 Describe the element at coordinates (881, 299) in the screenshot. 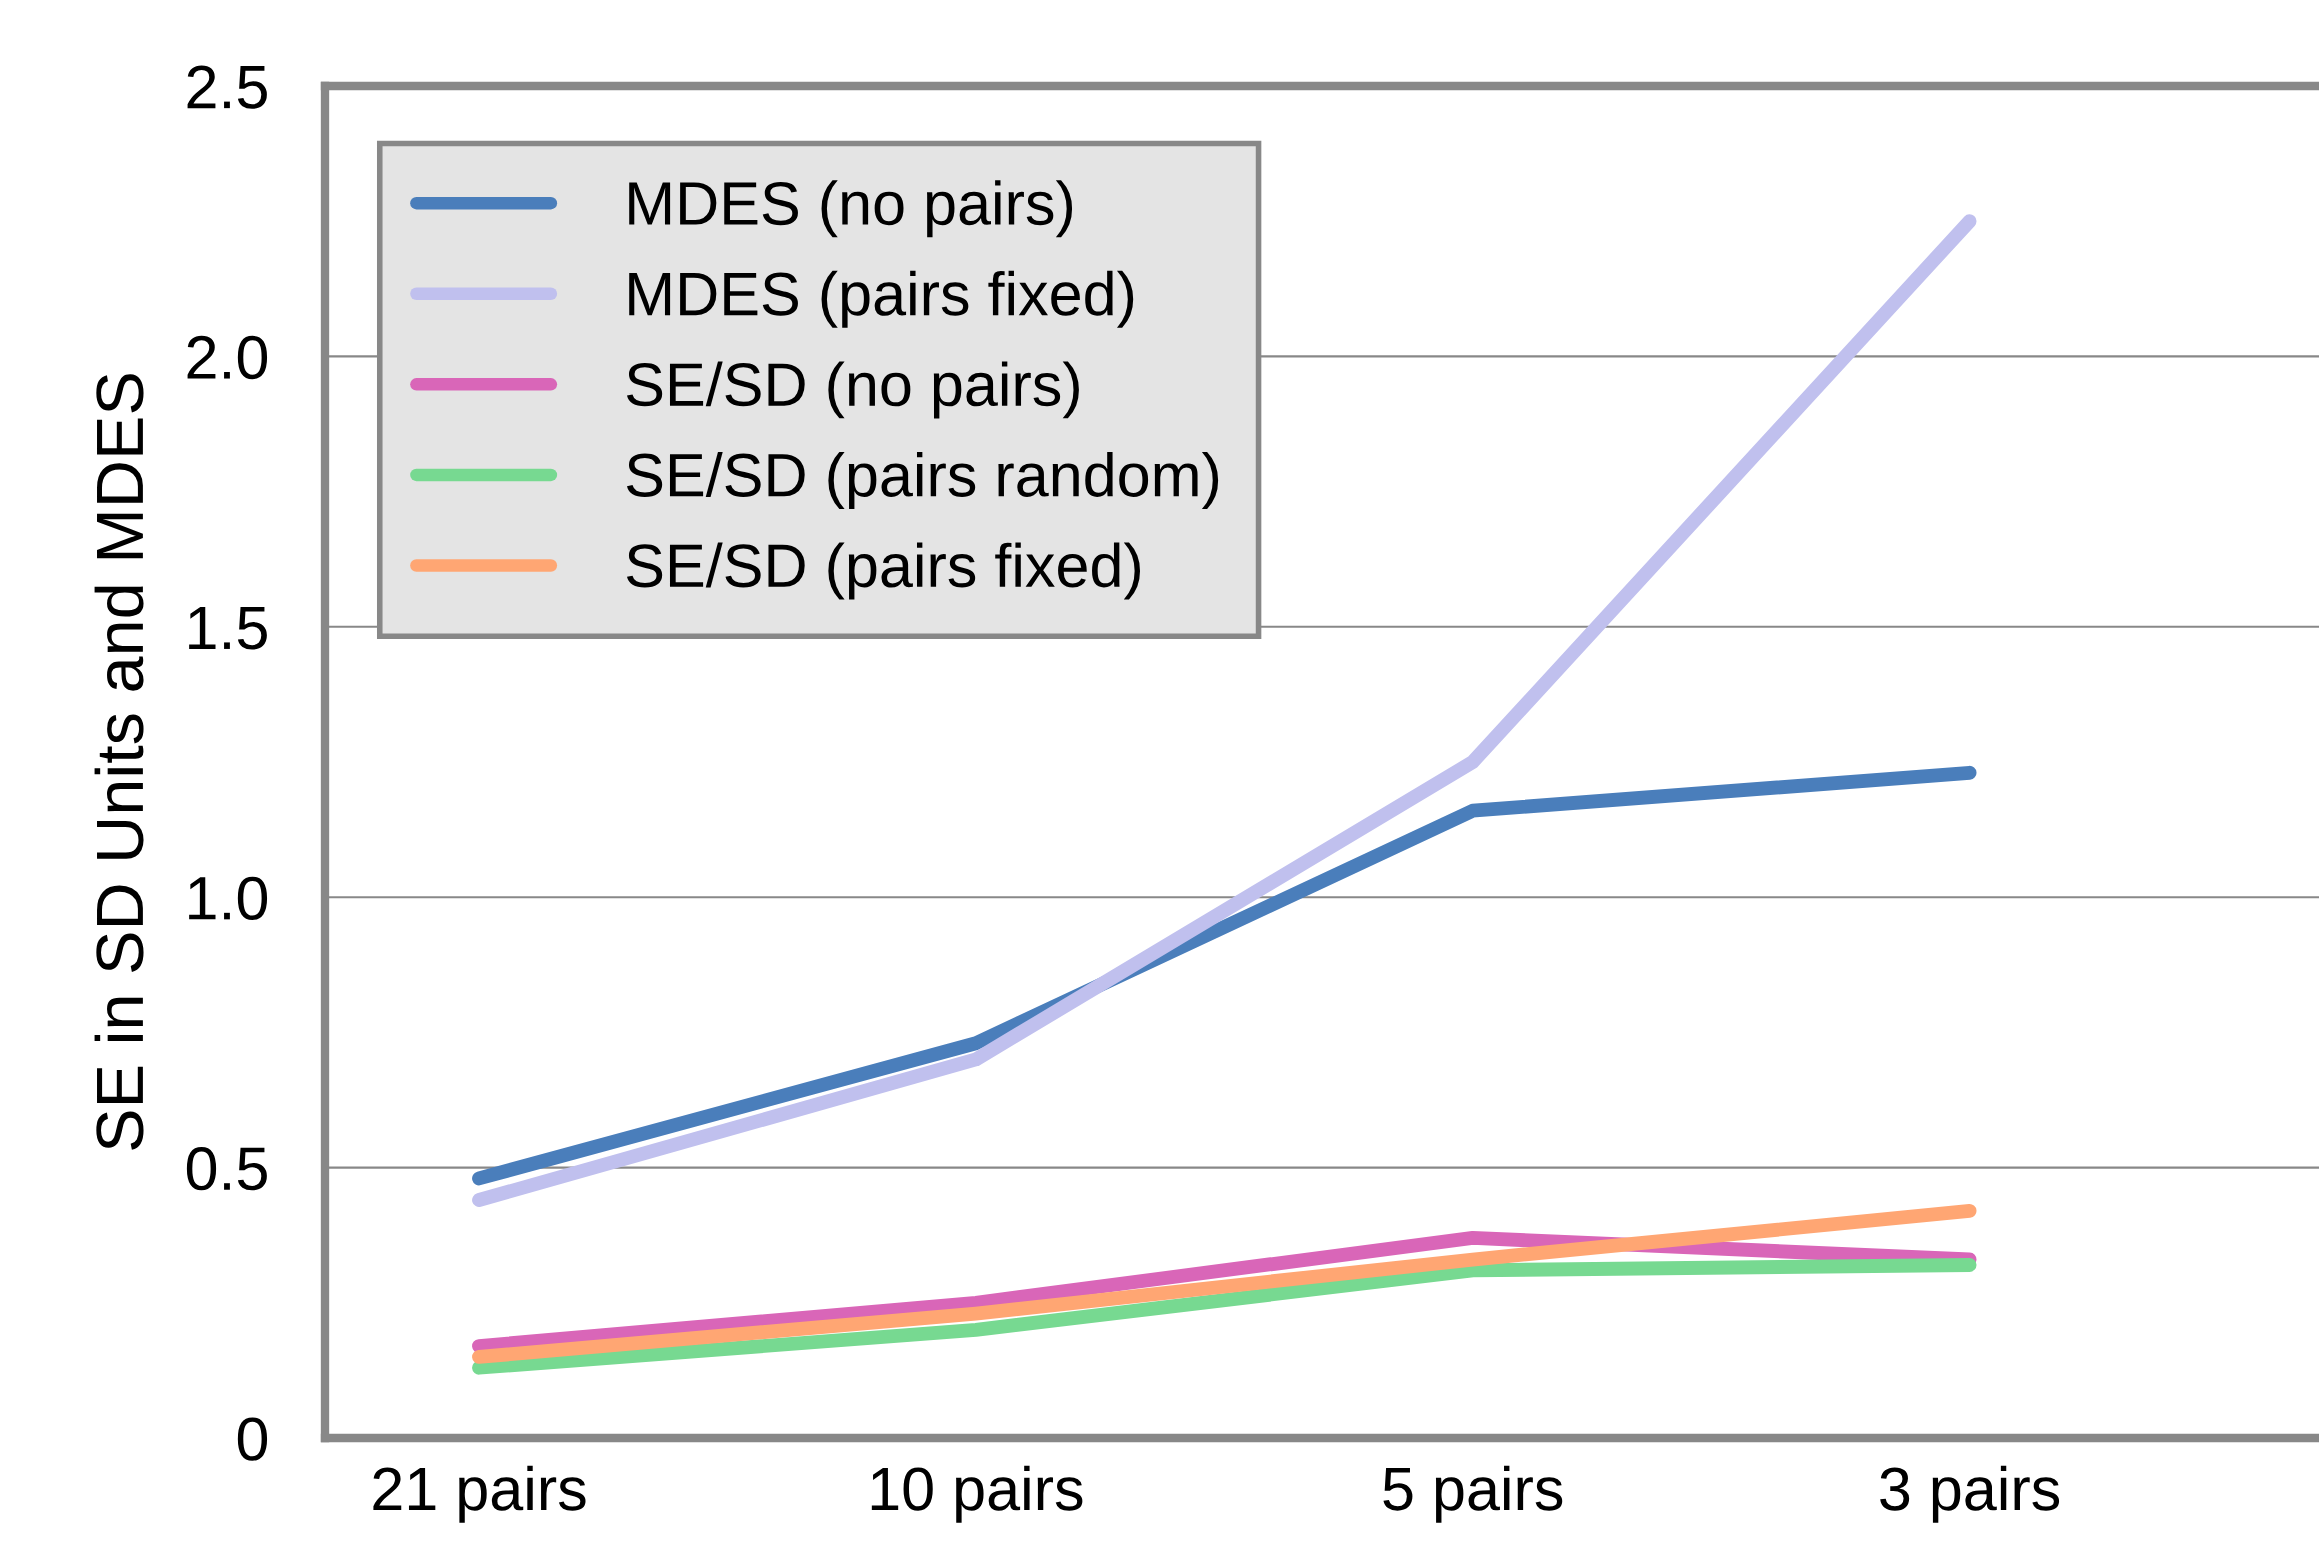

I see `legend-label: MDES (pairs fixed)` at that location.